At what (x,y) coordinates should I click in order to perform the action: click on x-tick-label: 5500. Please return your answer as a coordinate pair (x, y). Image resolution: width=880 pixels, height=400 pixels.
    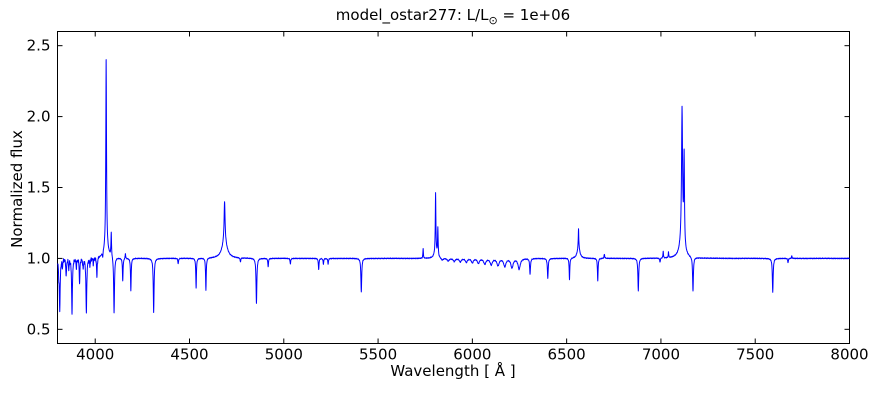
    Looking at the image, I should click on (378, 355).